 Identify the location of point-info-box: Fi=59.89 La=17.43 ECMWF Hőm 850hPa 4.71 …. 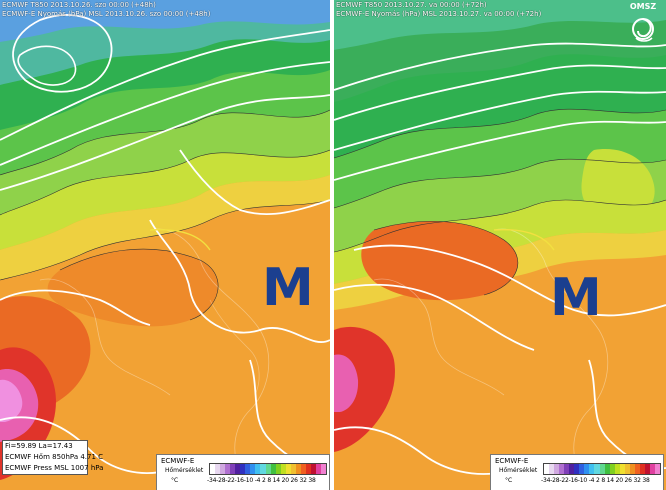
(53, 457).